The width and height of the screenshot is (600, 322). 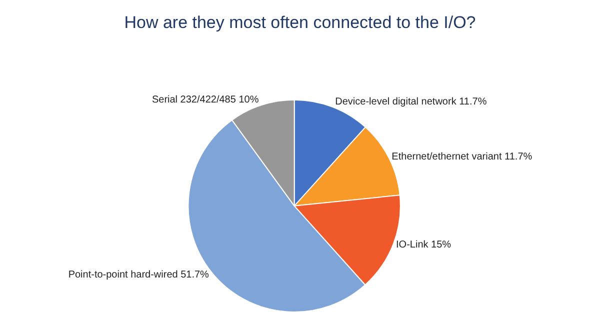 What do you see at coordinates (139, 274) in the screenshot?
I see `slice-label: Point-to-point hard-wired 51.7%` at bounding box center [139, 274].